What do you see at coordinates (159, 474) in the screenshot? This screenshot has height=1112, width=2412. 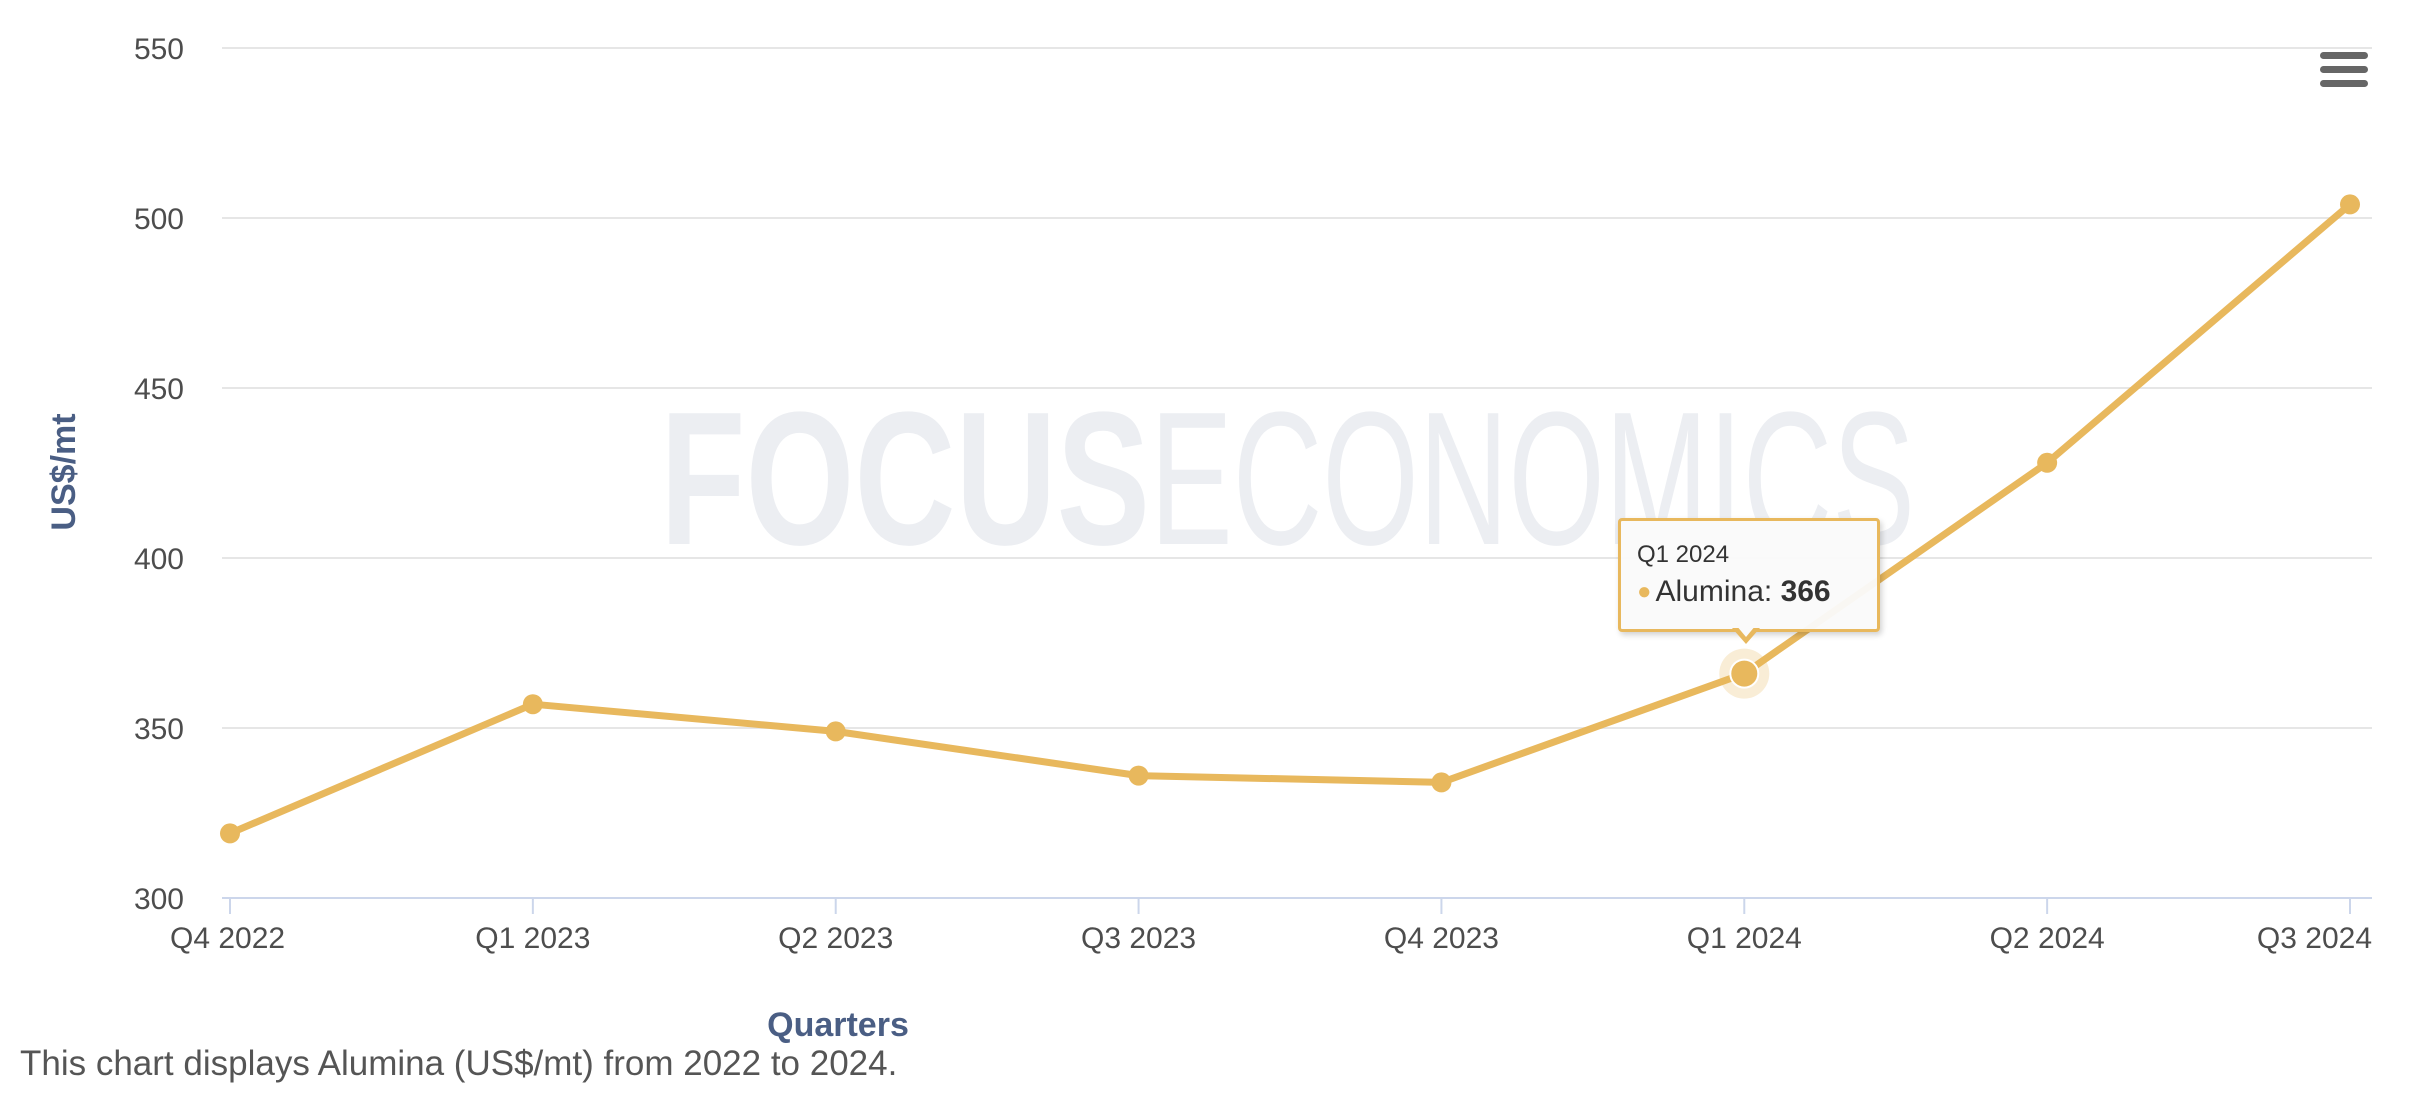 I see `y-axis-ticks: 300 350 400 450 500 550` at bounding box center [159, 474].